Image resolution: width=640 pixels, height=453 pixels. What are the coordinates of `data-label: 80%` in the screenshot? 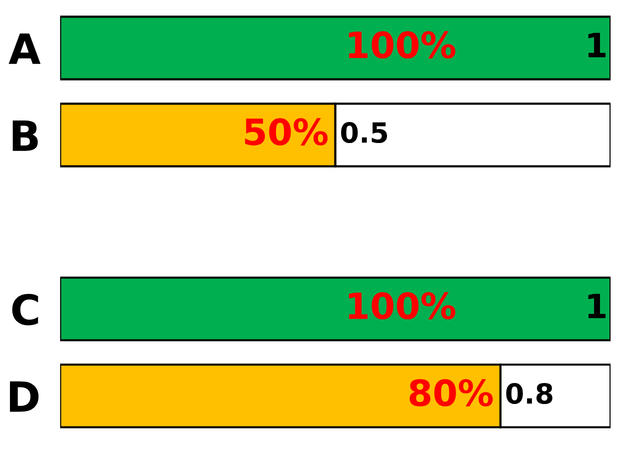 It's located at (451, 392).